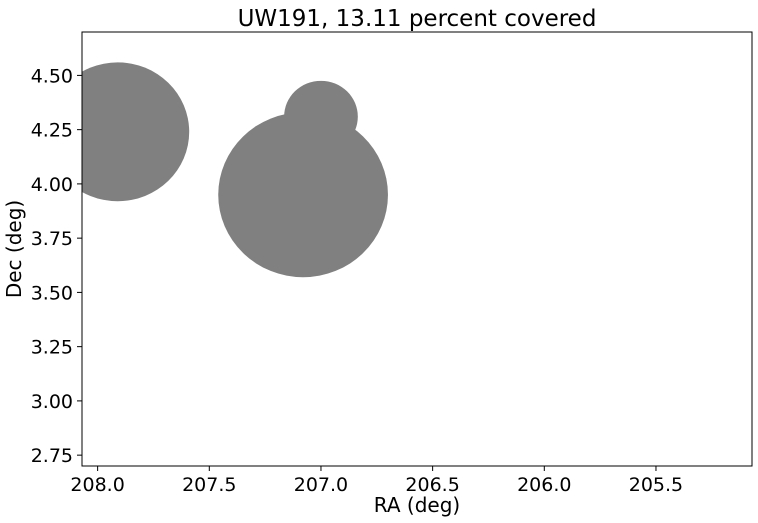 This screenshot has height=523, width=758. Describe the element at coordinates (544, 485) in the screenshot. I see `x-tick-label: 206.0` at that location.